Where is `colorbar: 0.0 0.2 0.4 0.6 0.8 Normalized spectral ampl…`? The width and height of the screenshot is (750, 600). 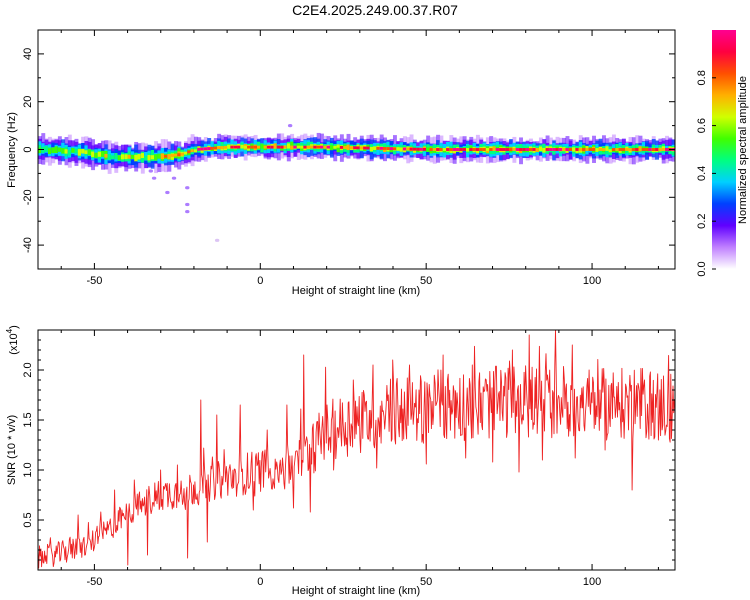 colorbar: 0.0 0.2 0.4 0.6 0.8 Normalized spectral ampl… is located at coordinates (722, 153).